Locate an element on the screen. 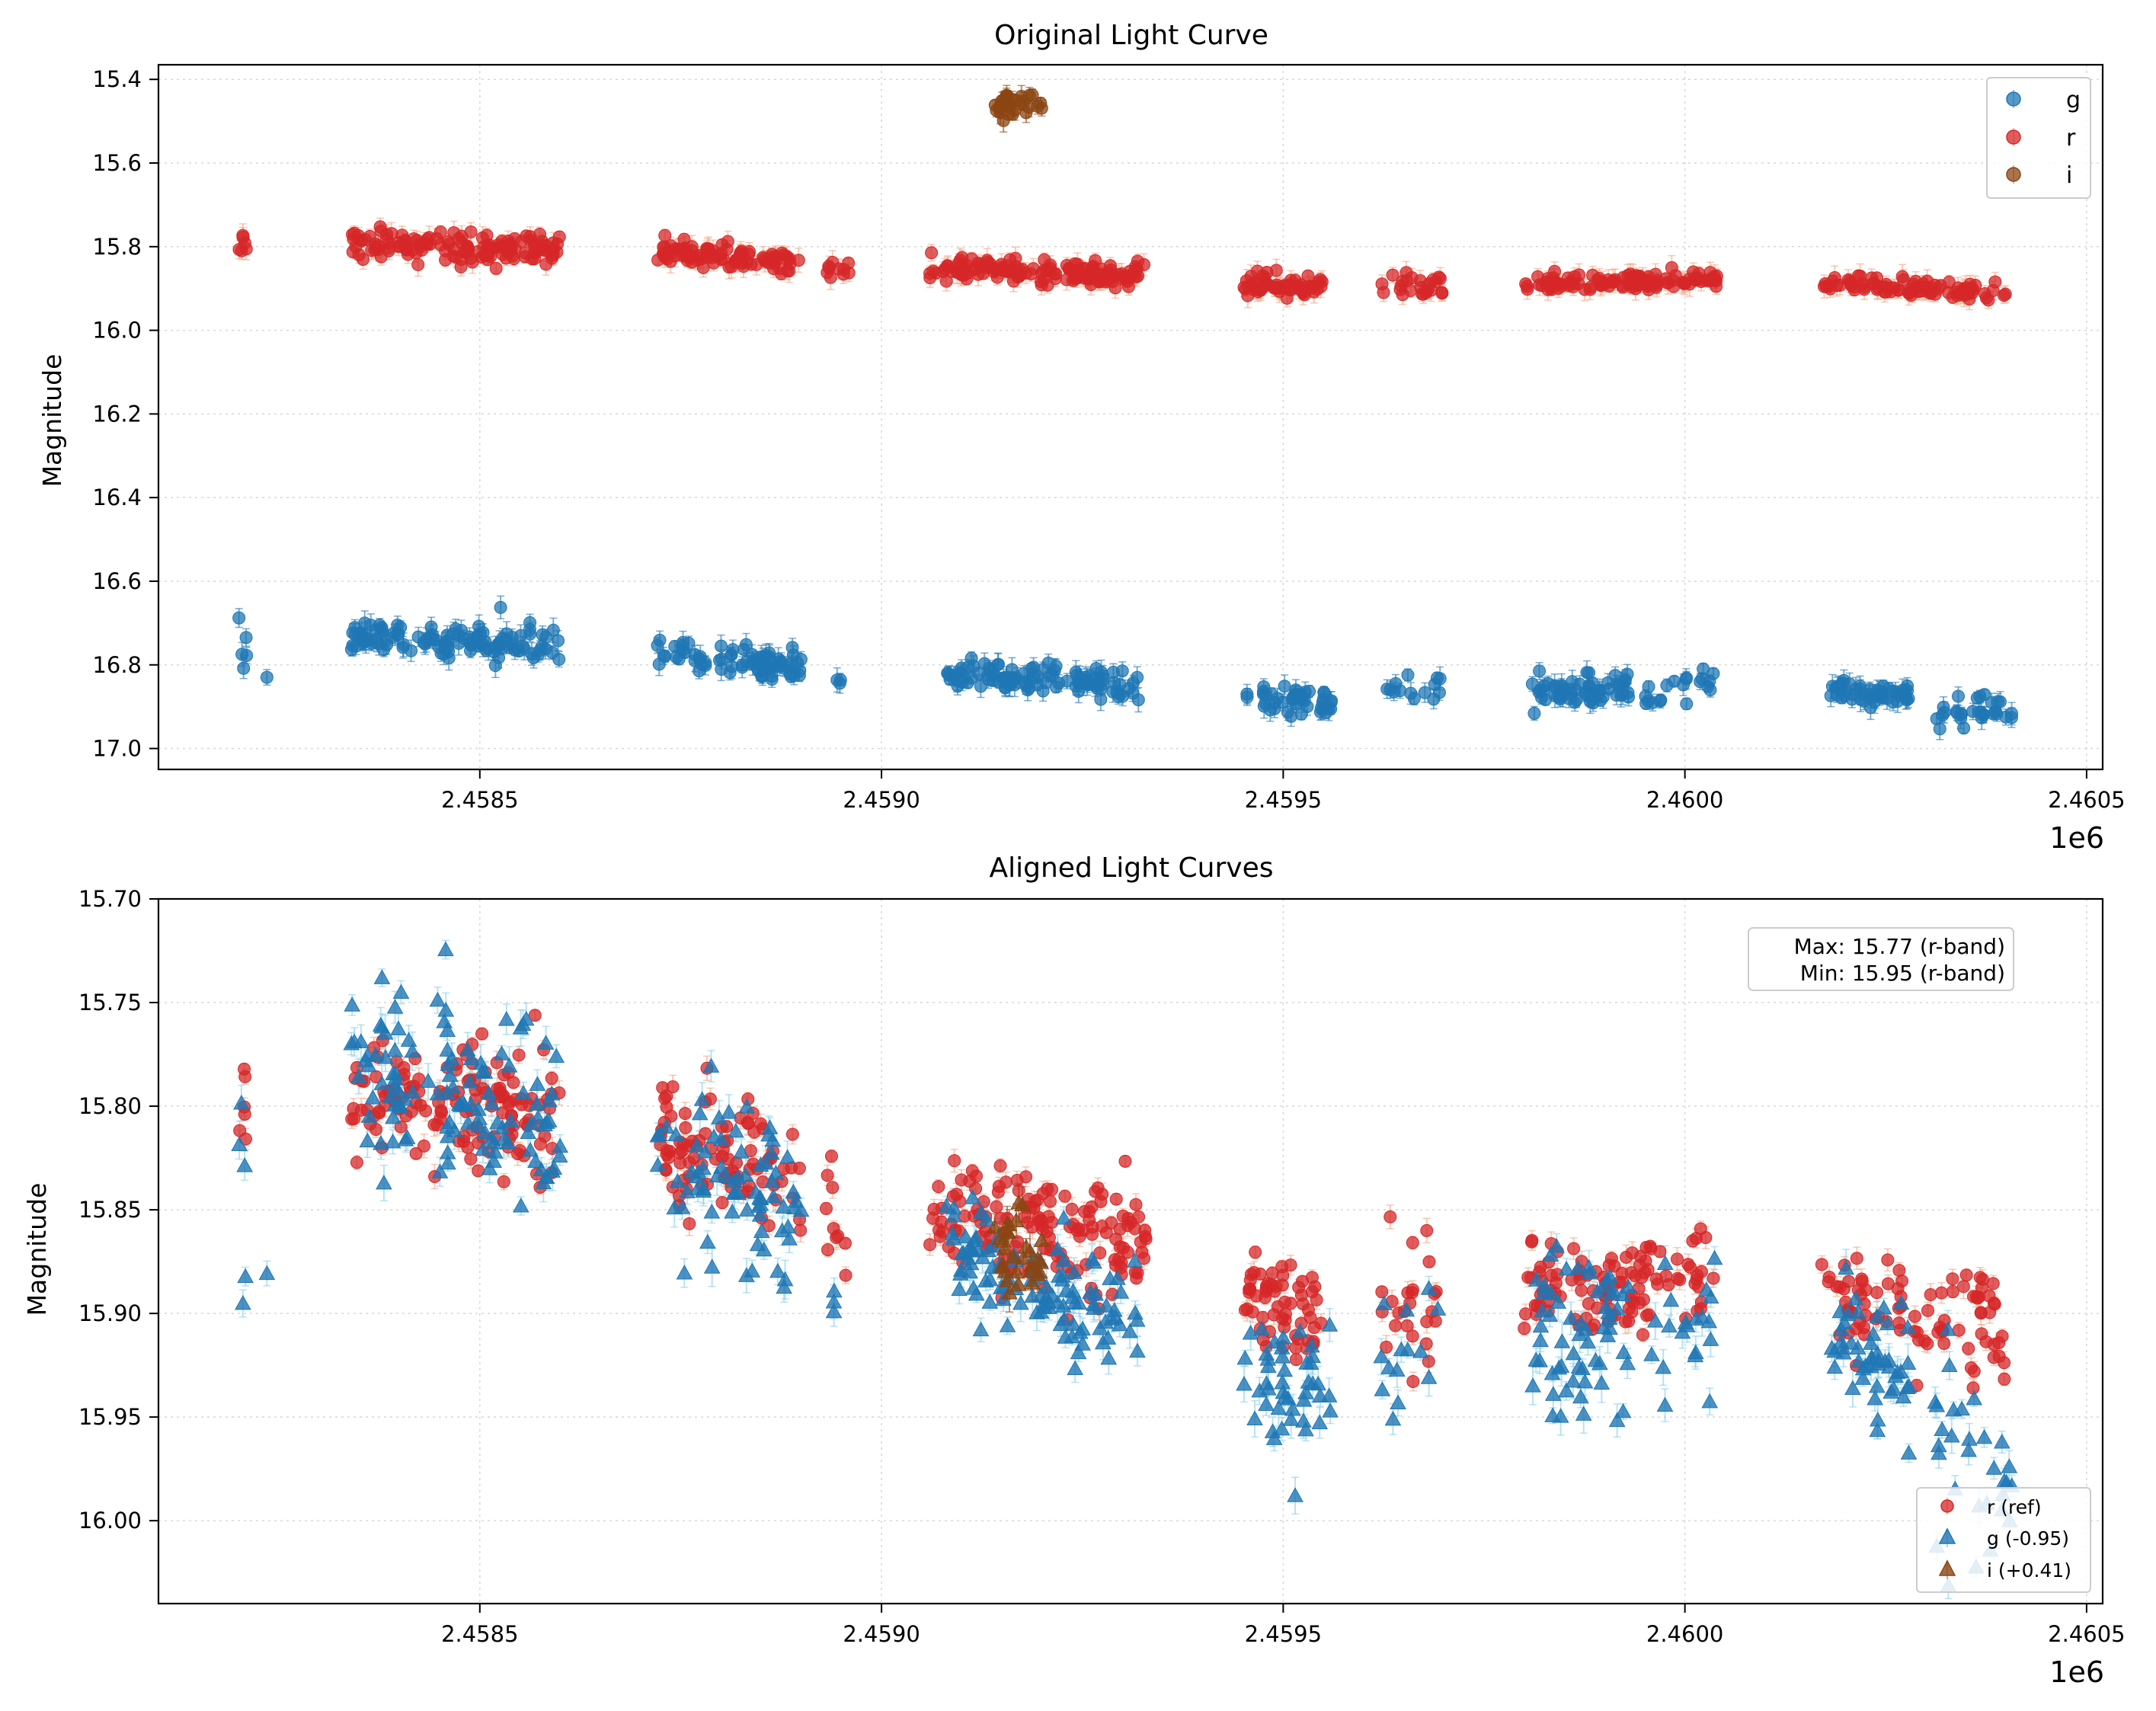 The width and height of the screenshot is (2156, 1711). y-axis-label: Magnitude is located at coordinates (52, 421).